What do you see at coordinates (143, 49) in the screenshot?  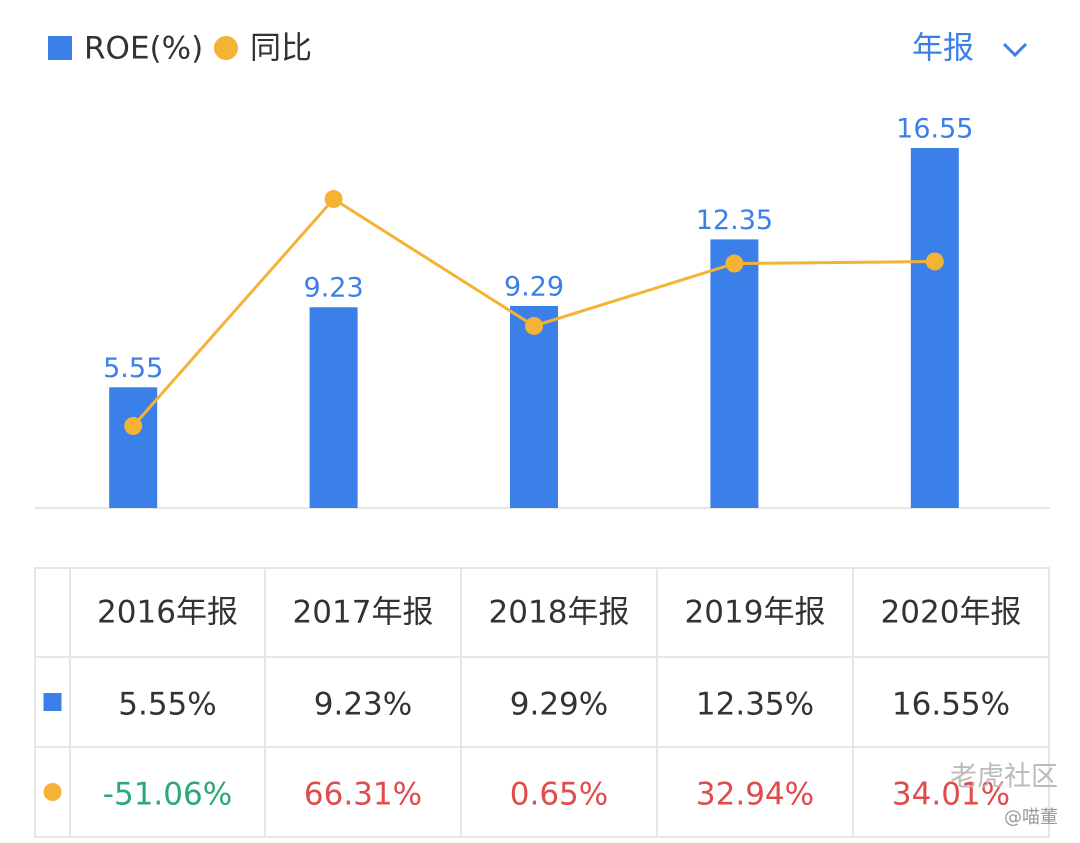 I see `legend-label: ROE(%)` at bounding box center [143, 49].